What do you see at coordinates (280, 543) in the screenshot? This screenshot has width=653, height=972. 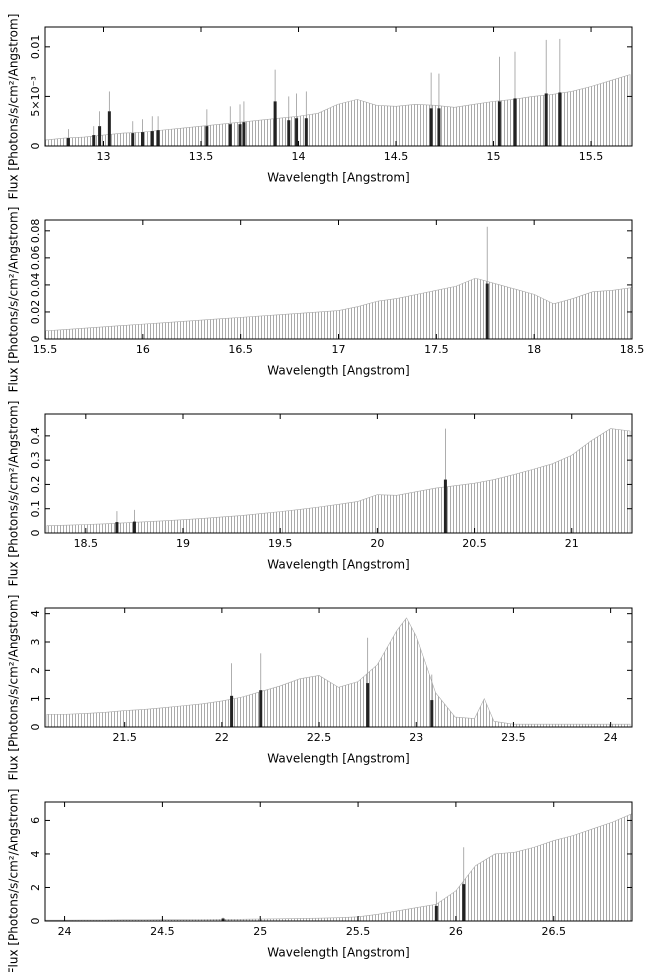 I see `x-tick-label: 19.5` at bounding box center [280, 543].